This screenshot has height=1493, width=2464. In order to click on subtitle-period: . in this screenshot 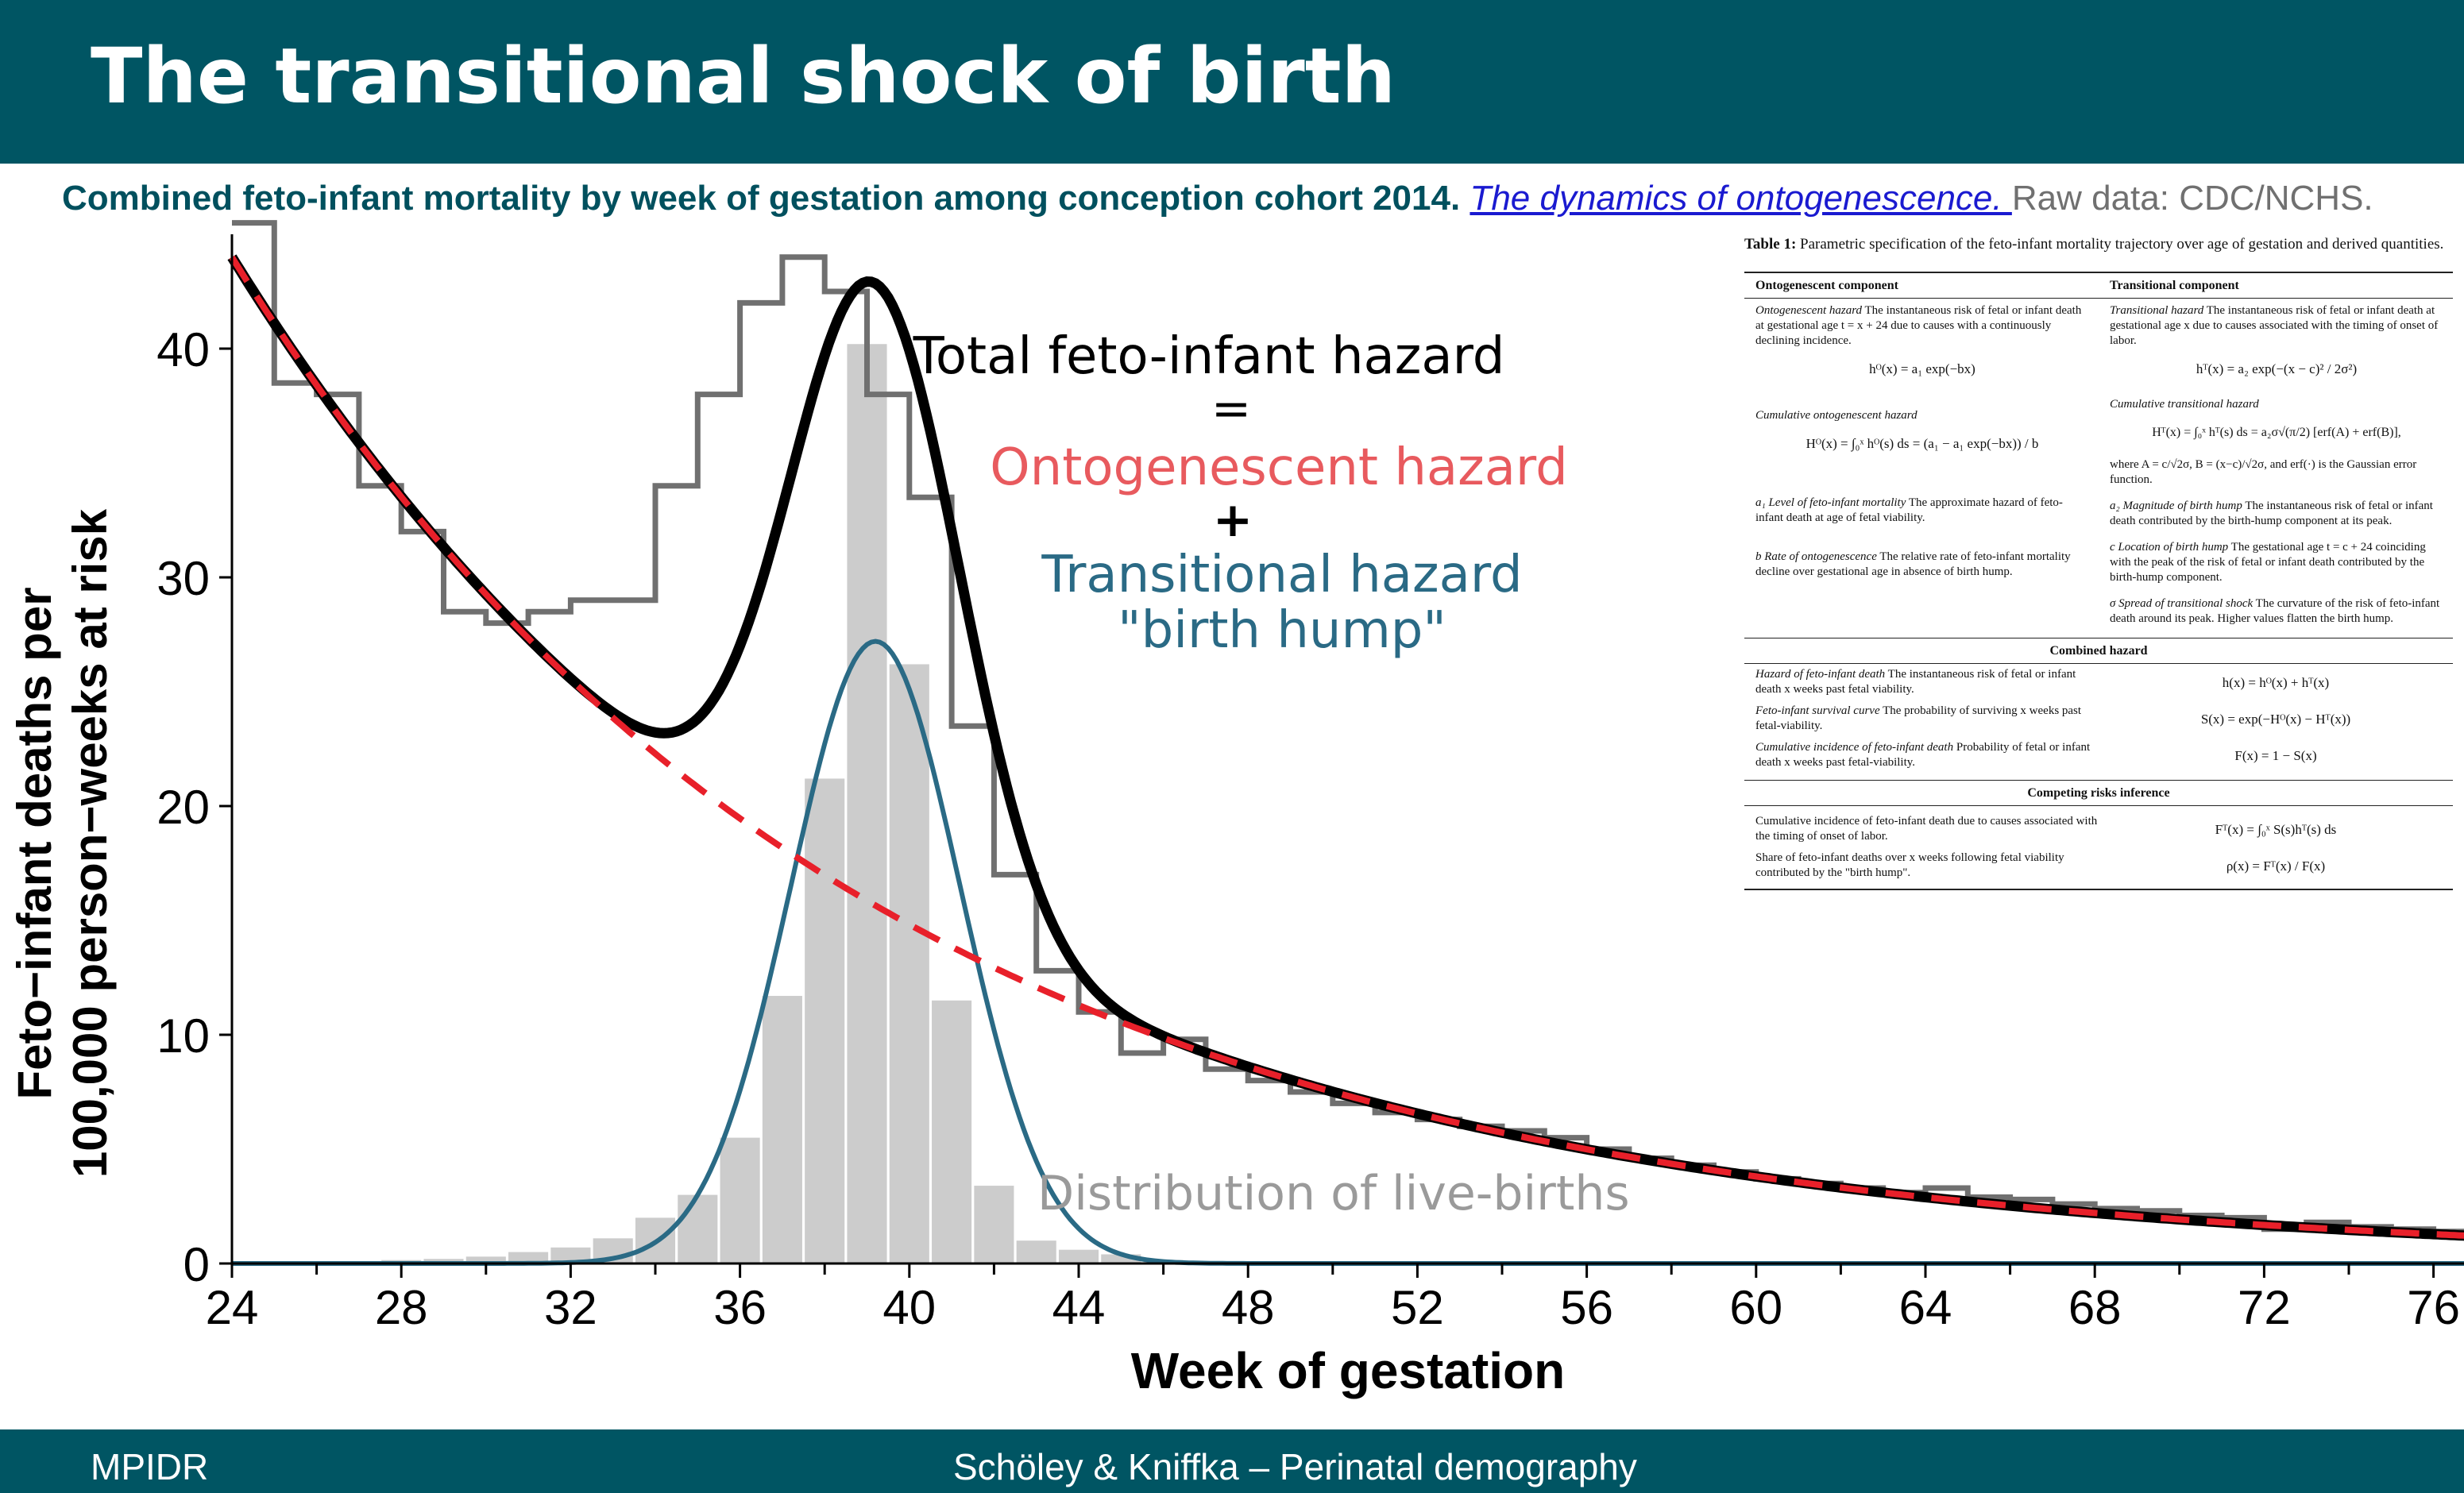, I will do `click(1456, 198)`.